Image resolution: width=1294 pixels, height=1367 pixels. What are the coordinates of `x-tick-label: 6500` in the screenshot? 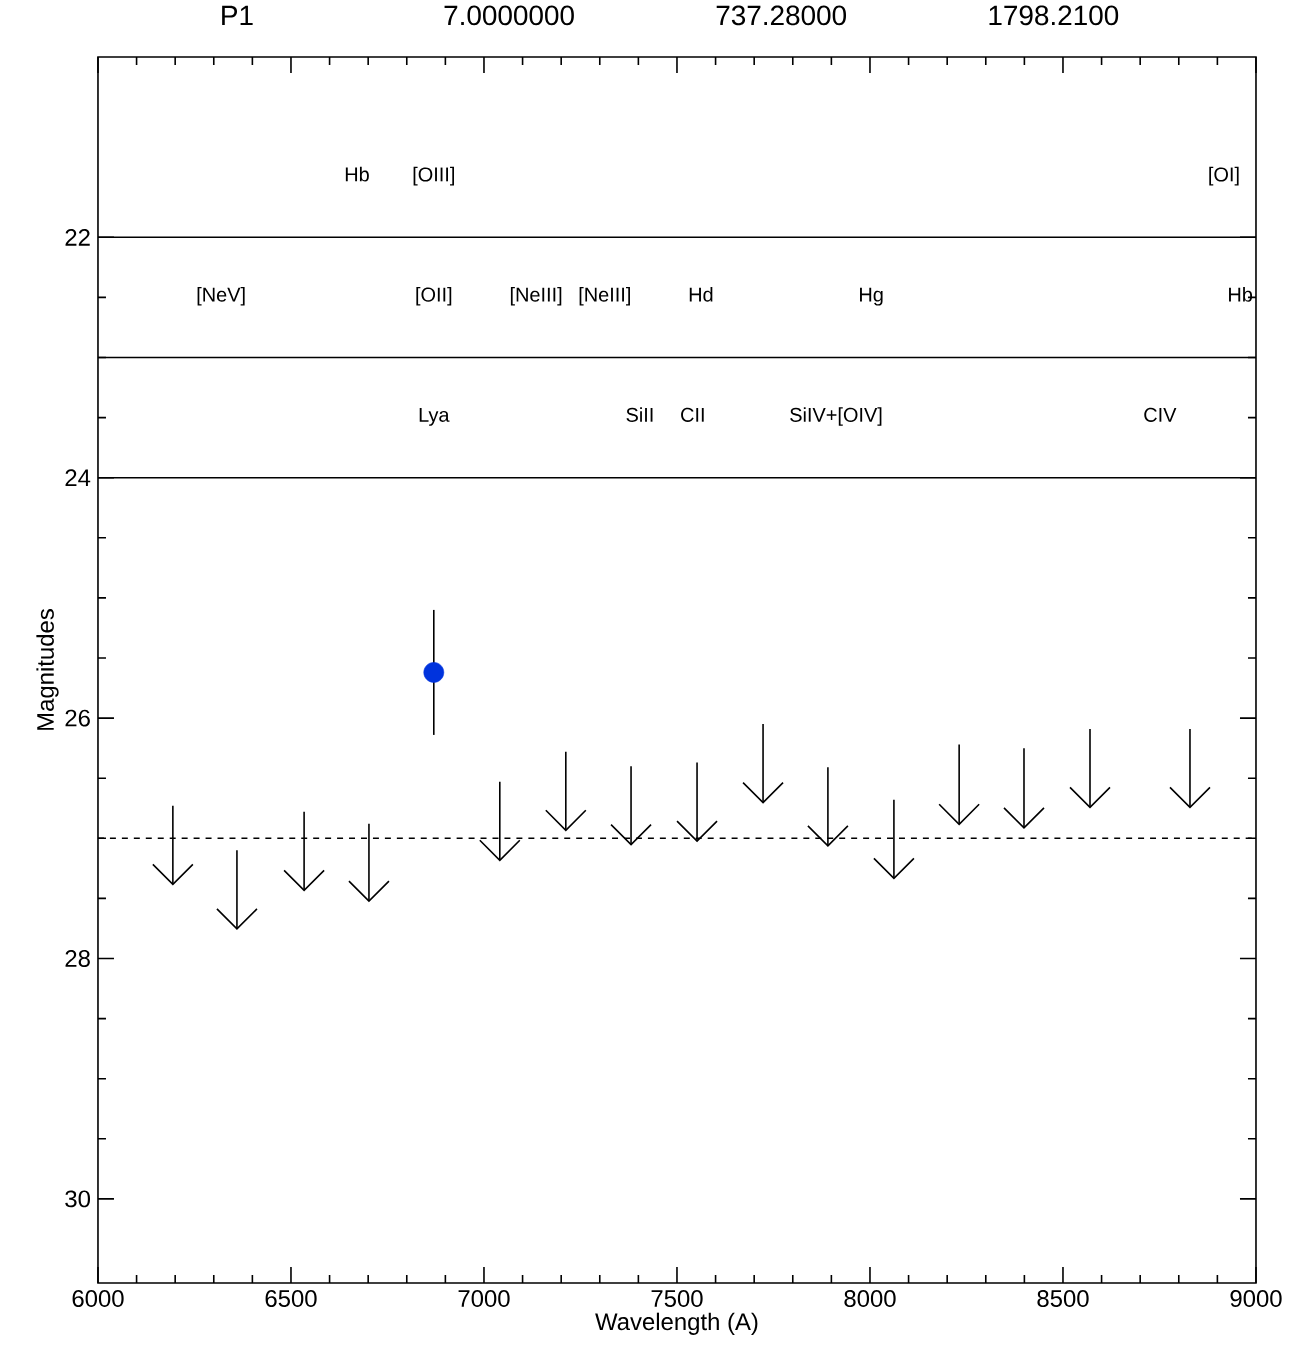 It's located at (291, 1298).